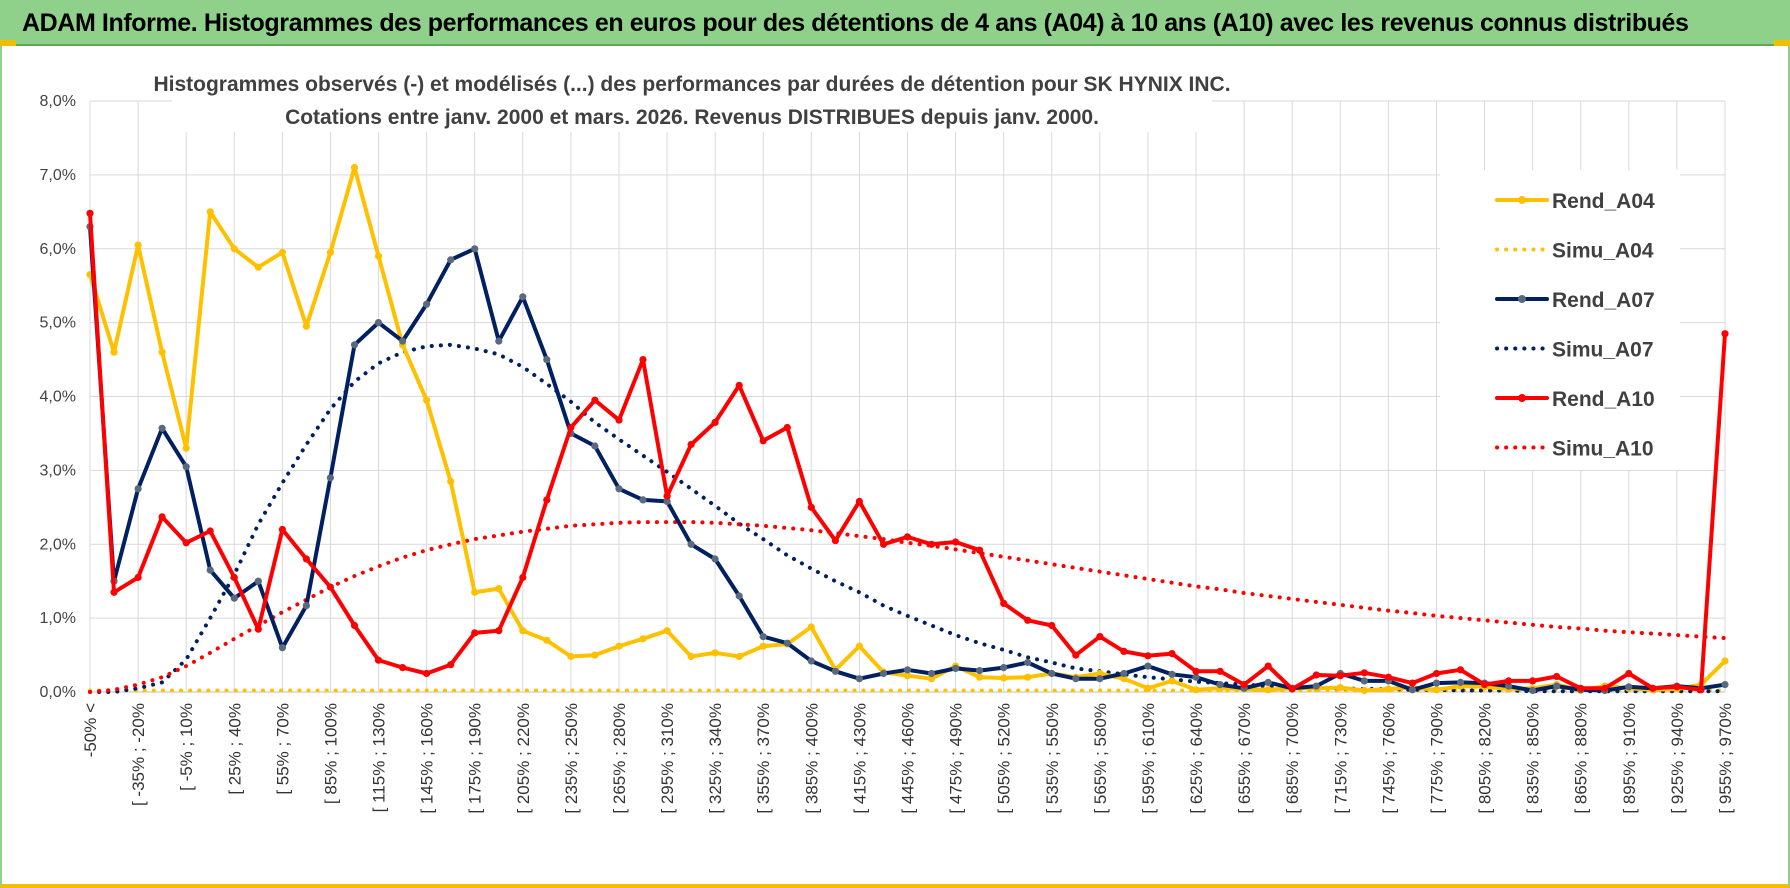 This screenshot has width=1790, height=888. Describe the element at coordinates (379, 757) in the screenshot. I see `x-tick-label: [ 115% ; 130%` at that location.